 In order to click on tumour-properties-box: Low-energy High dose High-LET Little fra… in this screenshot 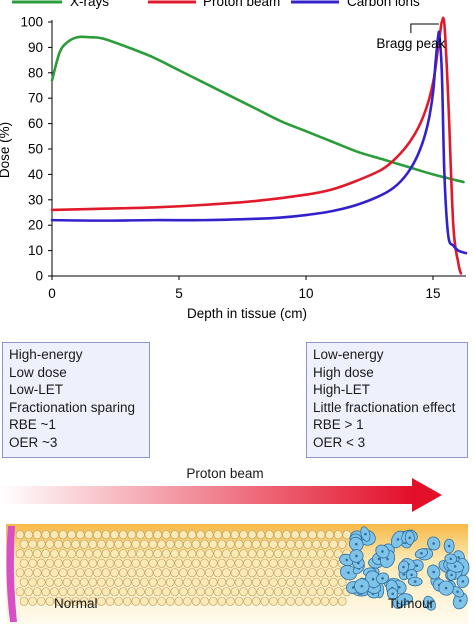, I will do `click(387, 400)`.